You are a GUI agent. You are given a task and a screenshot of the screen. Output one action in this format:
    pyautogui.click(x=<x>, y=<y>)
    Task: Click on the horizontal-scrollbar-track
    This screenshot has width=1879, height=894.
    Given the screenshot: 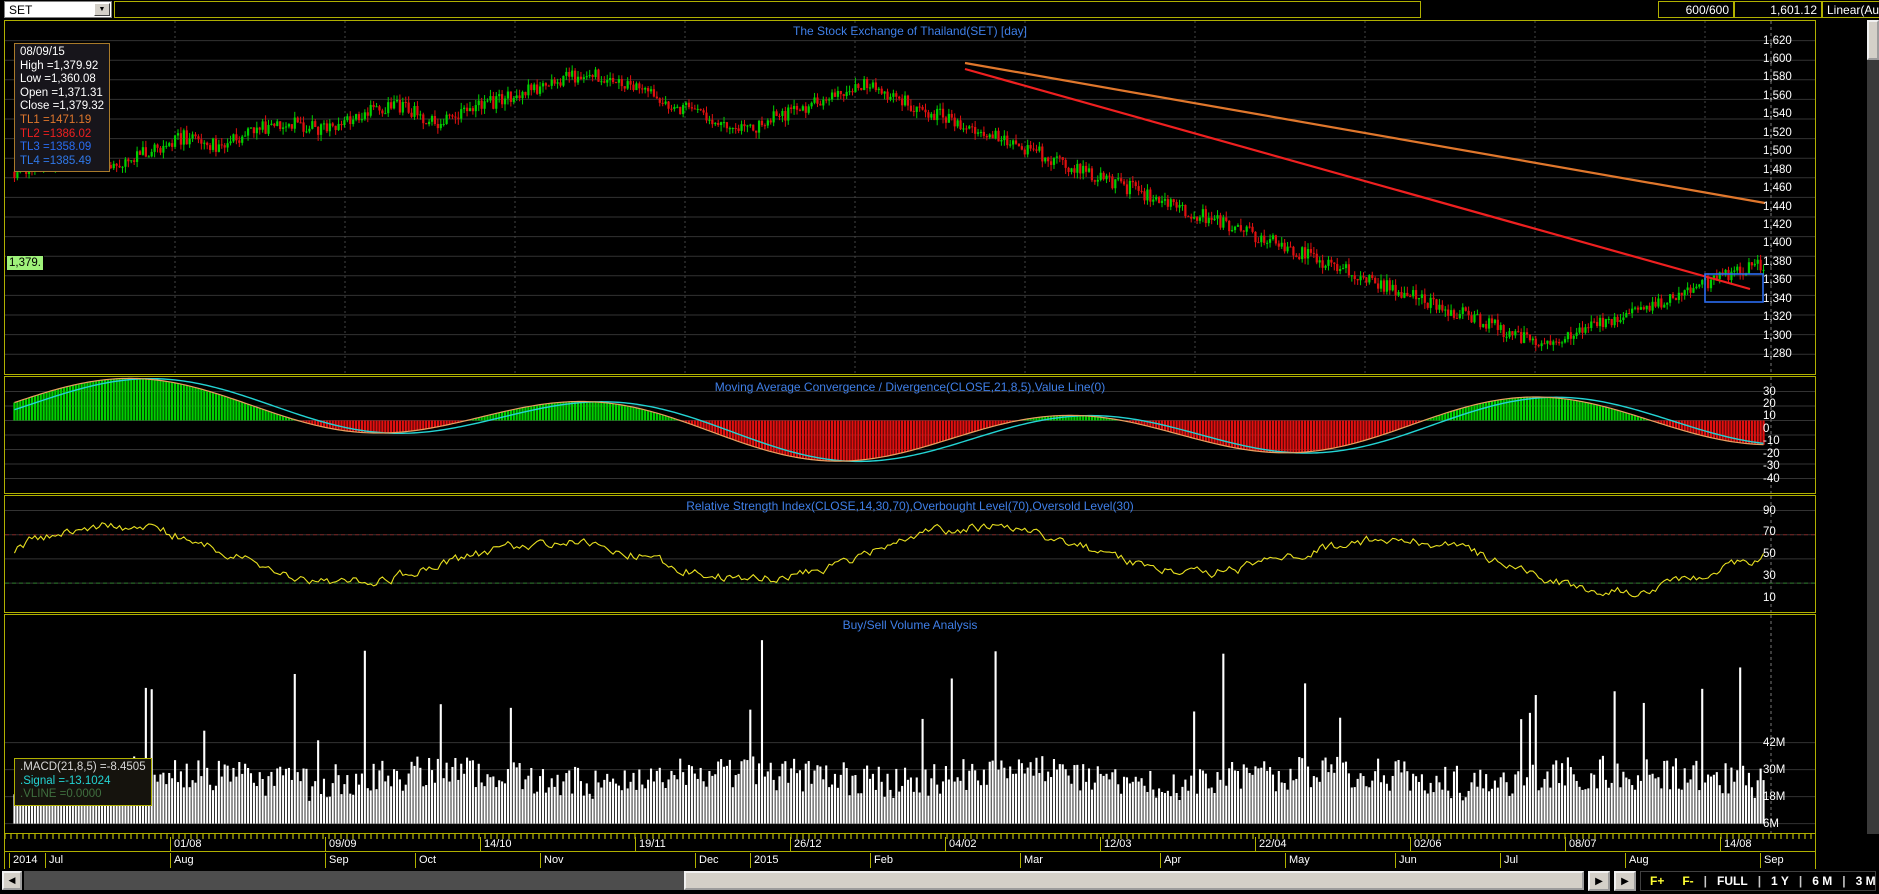 What is the action you would take?
    pyautogui.click(x=804, y=880)
    